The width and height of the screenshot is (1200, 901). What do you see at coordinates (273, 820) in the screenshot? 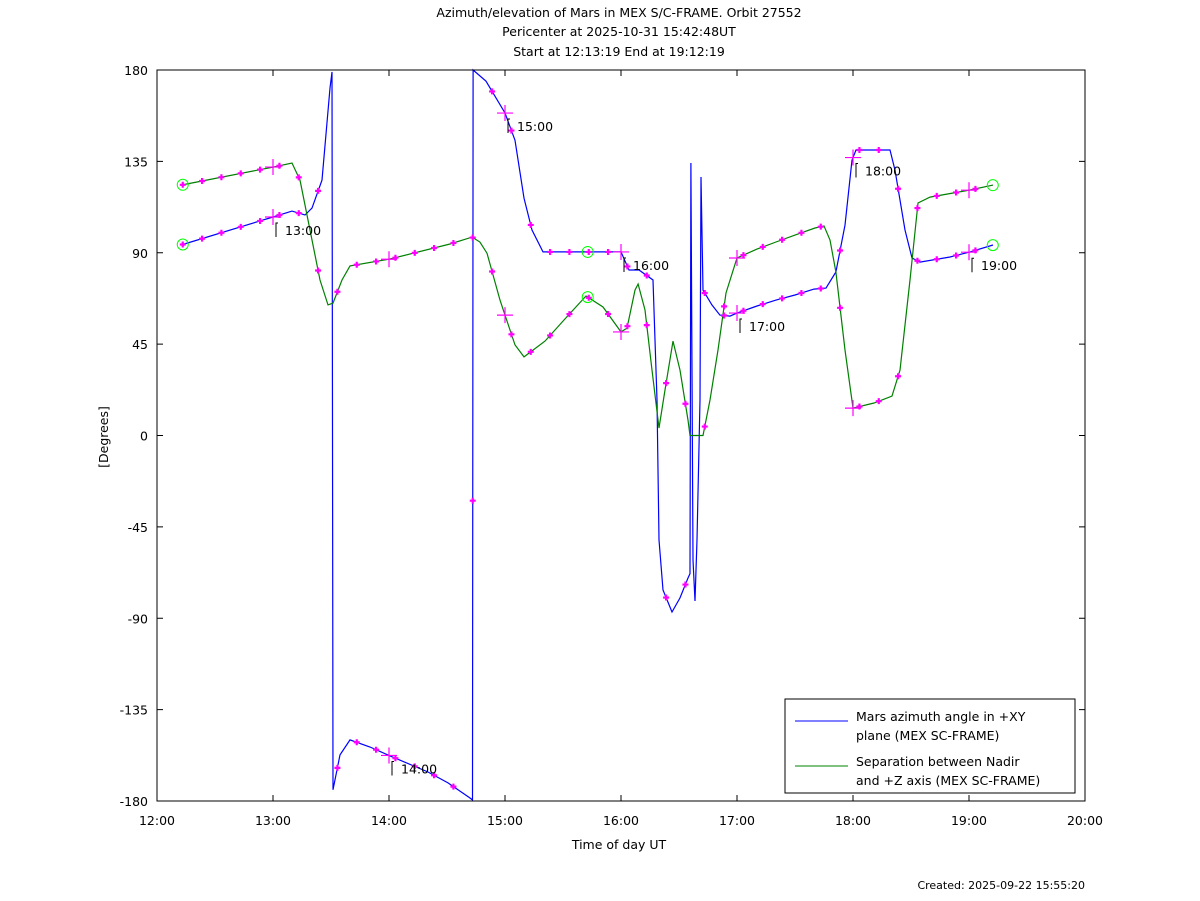
I see `x-tick-label: 13:00` at bounding box center [273, 820].